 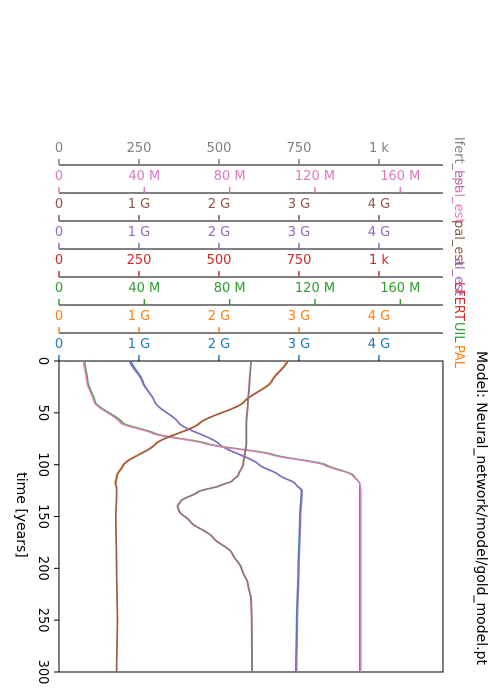 I want to click on axis-tick-label-UIL: 80 M, so click(x=230, y=288).